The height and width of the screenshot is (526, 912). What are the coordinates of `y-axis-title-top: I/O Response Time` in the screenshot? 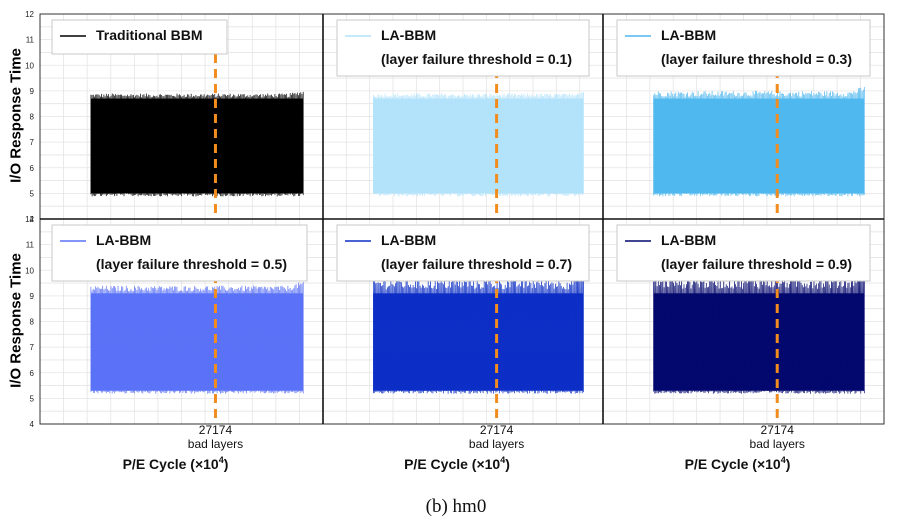 It's located at (16, 115).